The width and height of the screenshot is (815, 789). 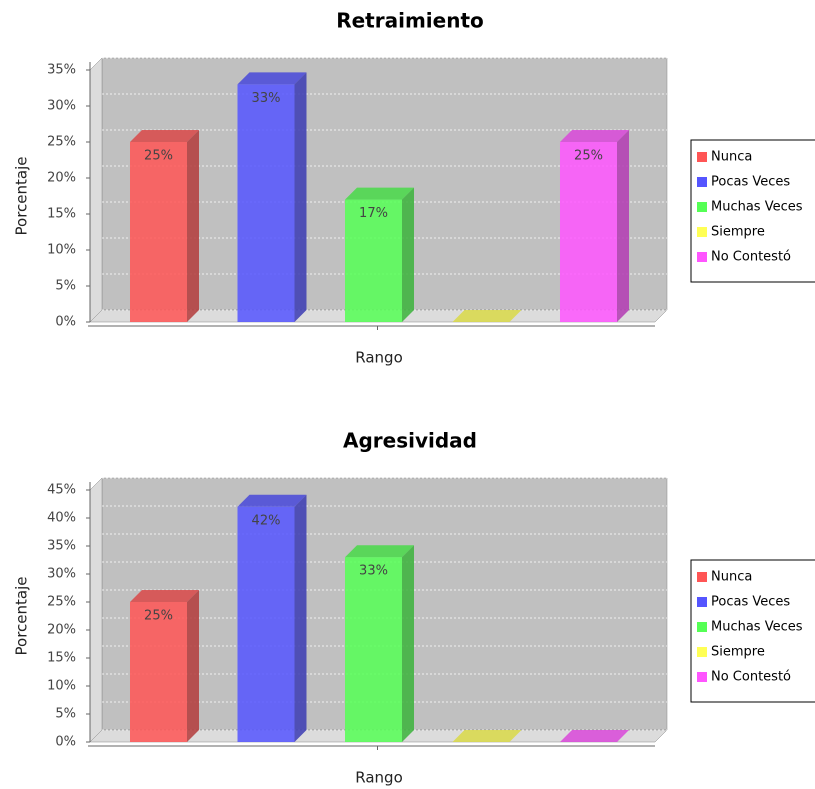 What do you see at coordinates (61, 490) in the screenshot?
I see `y-tick-label: 45%` at bounding box center [61, 490].